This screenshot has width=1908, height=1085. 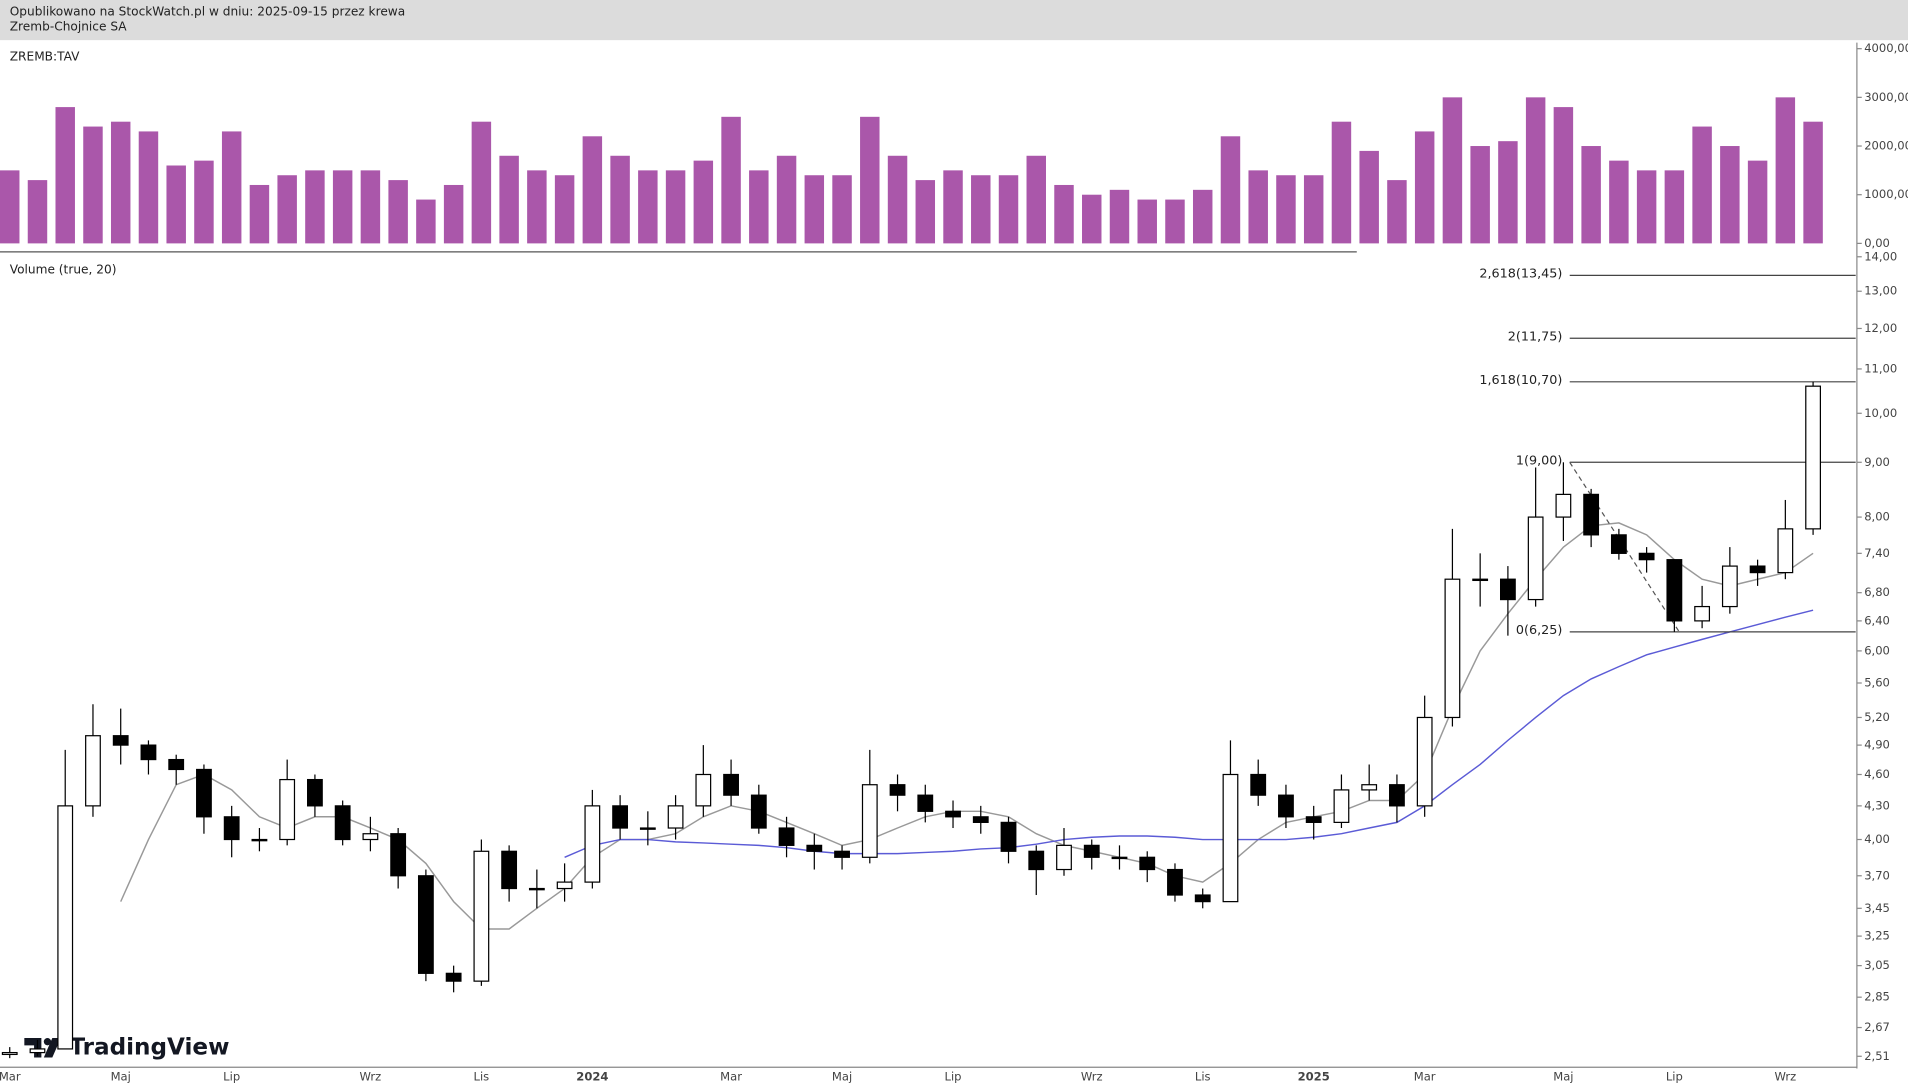 I want to click on y-tick-label: 14,00, so click(x=1880, y=256).